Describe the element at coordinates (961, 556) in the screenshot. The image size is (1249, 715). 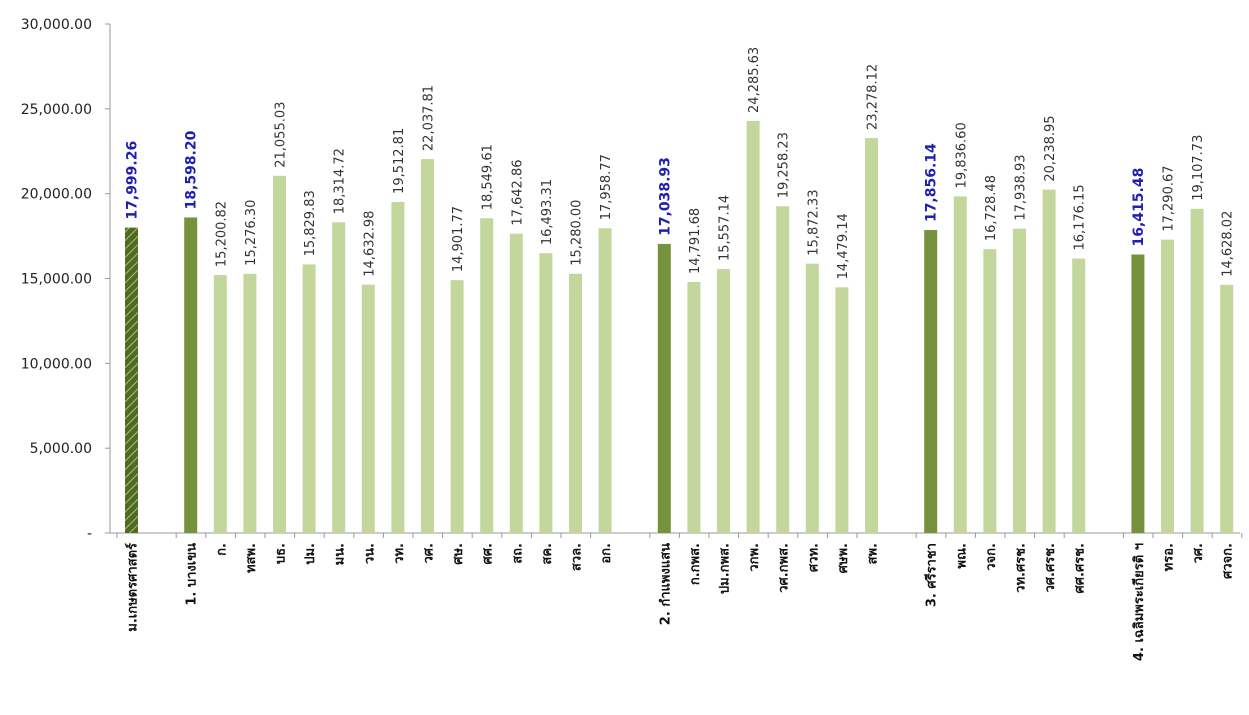
I see `category-label: พณ.` at that location.